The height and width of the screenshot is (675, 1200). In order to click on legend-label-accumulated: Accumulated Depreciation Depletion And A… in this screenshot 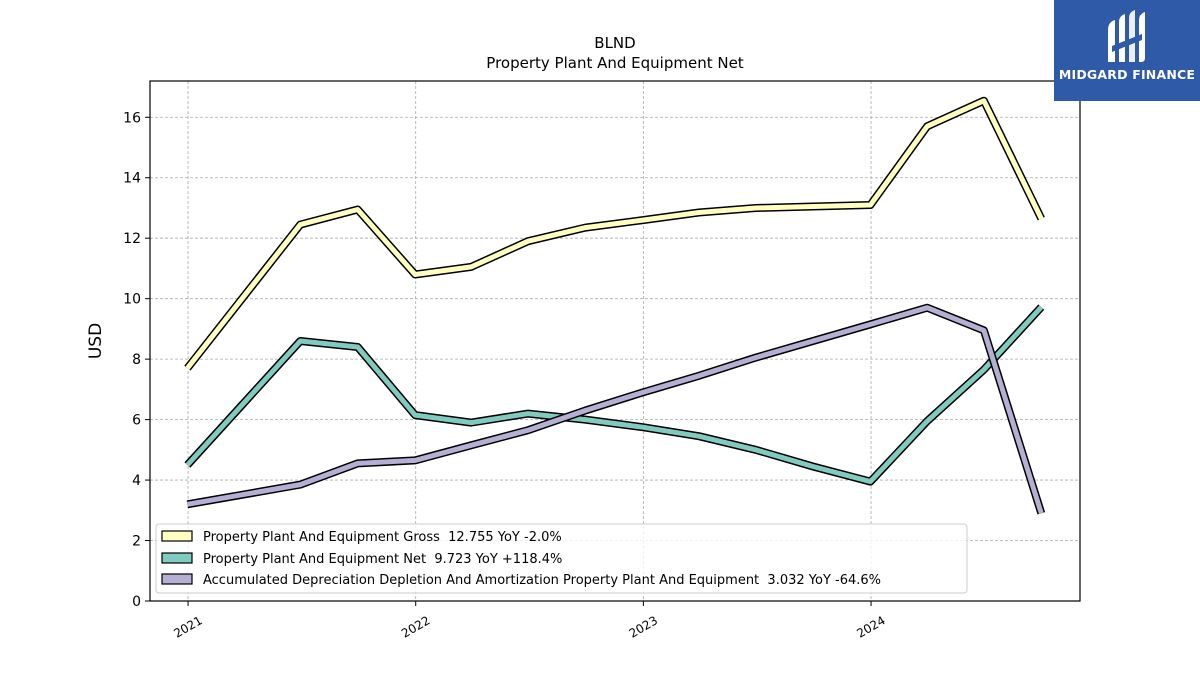, I will do `click(542, 580)`.